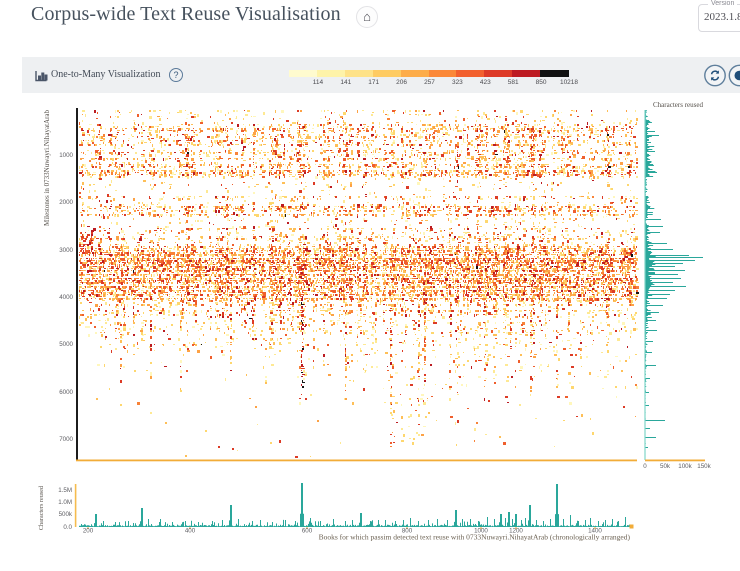  What do you see at coordinates (66, 202) in the screenshot?
I see `svg-text: 2000` at bounding box center [66, 202].